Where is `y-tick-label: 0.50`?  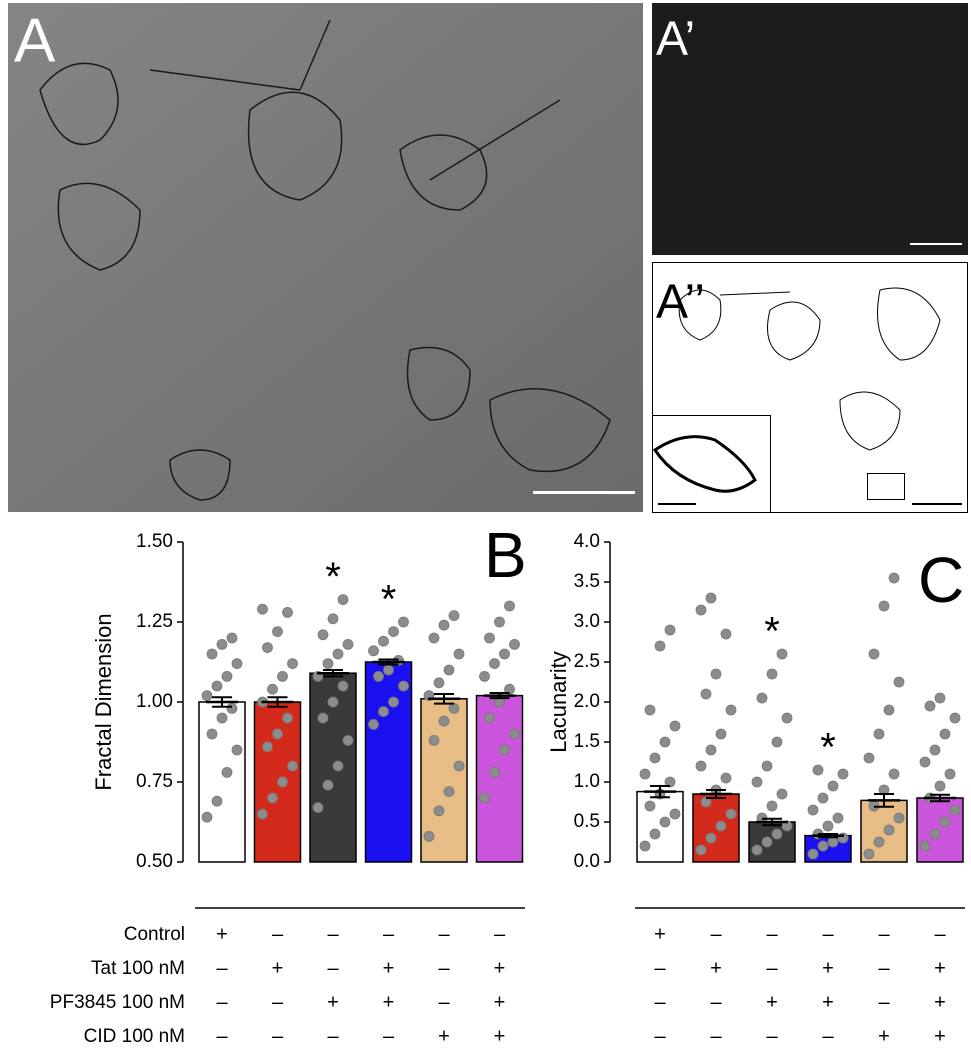 y-tick-label: 0.50 is located at coordinates (154, 861).